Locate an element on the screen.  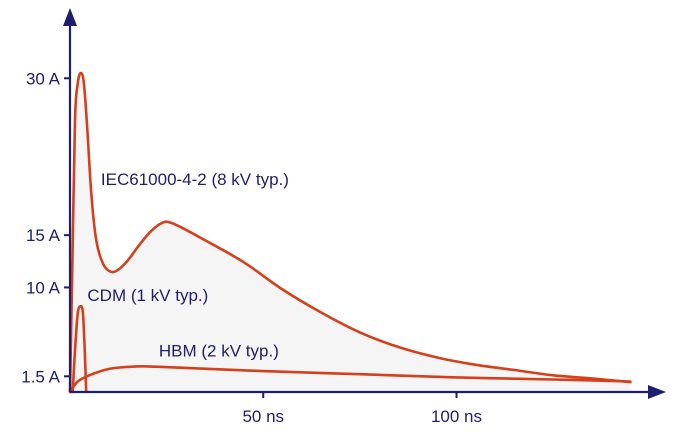
hbm-2-kv-typ-curve is located at coordinates (350, 379).